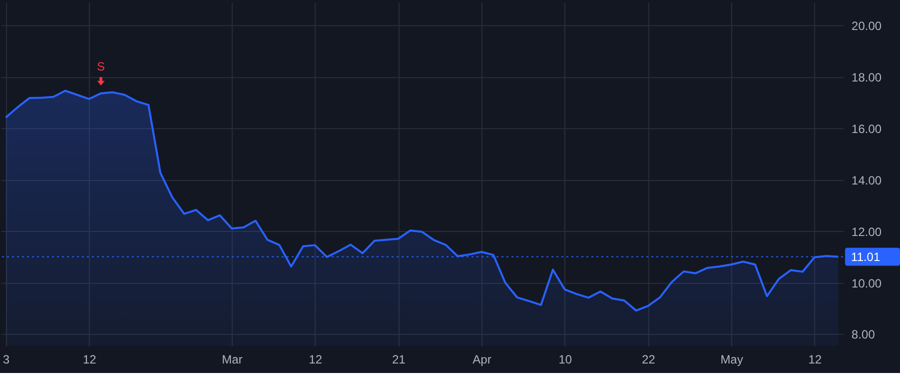 The height and width of the screenshot is (380, 900). I want to click on y-tick-label: 12.00, so click(867, 231).